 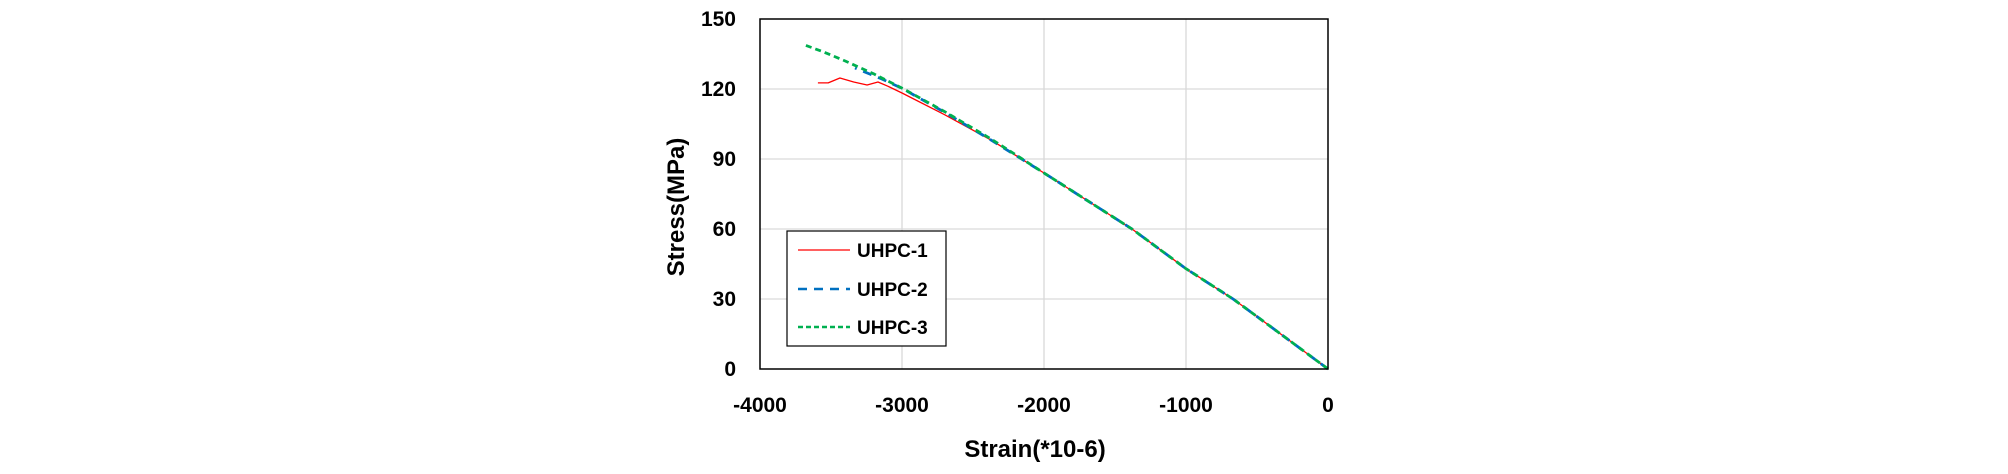 I want to click on legend-label-uhpc-2: UHPC-2, so click(x=892, y=290).